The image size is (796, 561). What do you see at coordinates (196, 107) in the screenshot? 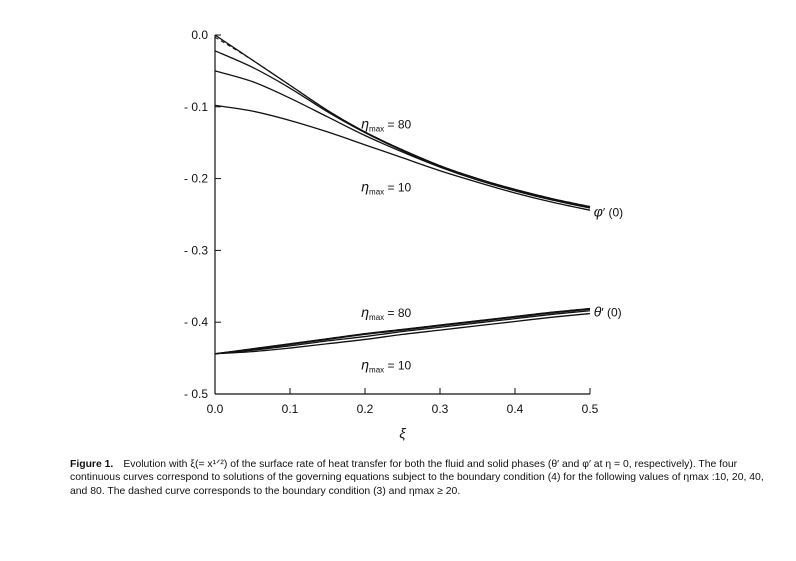
I see `y-tick-label: - 0.1` at bounding box center [196, 107].